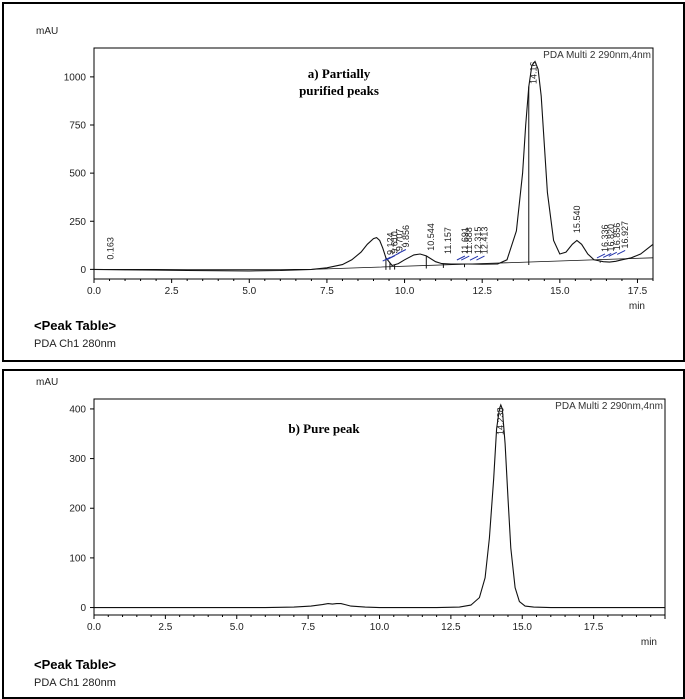 The image size is (685, 699). What do you see at coordinates (339, 73) in the screenshot?
I see `panel-annotation: a) Partially` at bounding box center [339, 73].